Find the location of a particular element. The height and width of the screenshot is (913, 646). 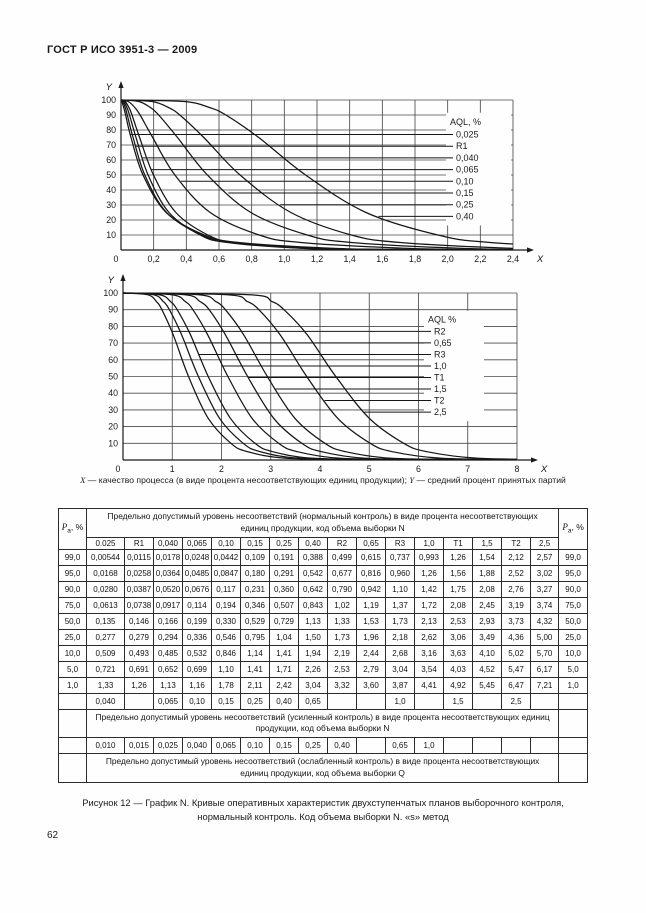

aql-column-header: T1 is located at coordinates (458, 543).